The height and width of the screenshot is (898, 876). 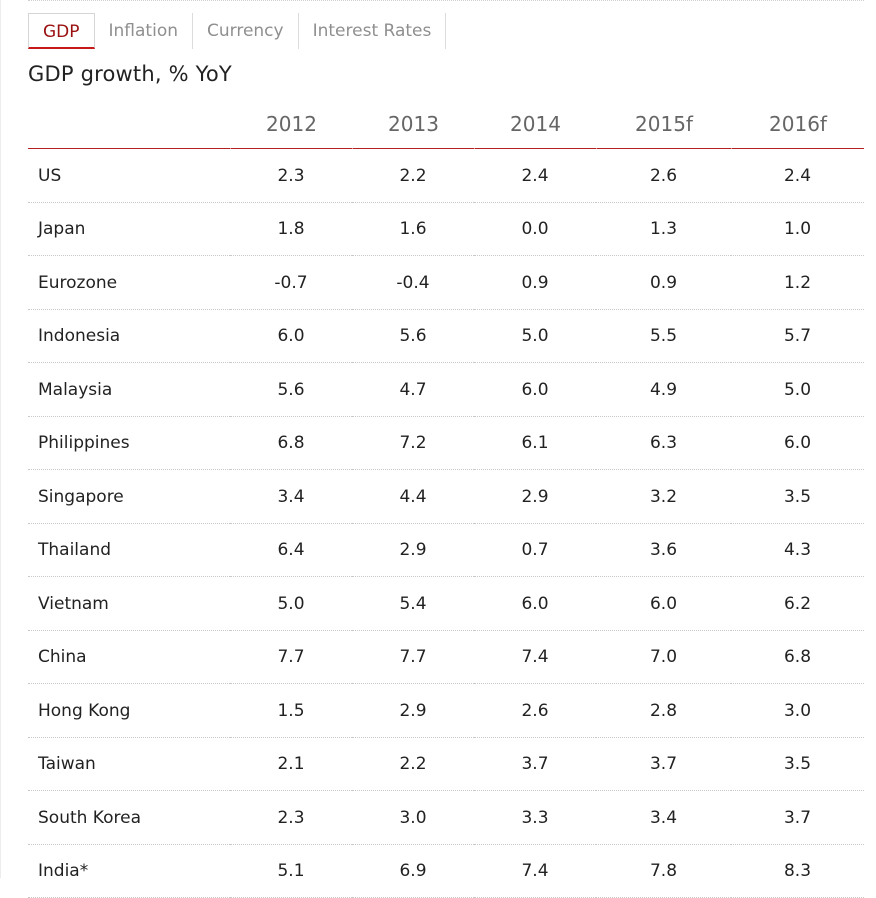 I want to click on header-row: 2012 2013 2014 2015f 2016f, so click(x=446, y=124).